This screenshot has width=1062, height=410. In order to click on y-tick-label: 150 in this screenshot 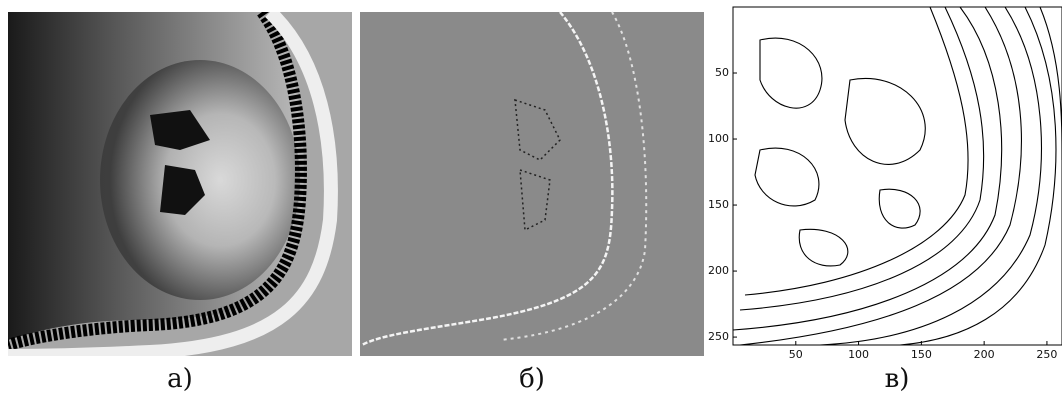, I will do `click(718, 204)`.